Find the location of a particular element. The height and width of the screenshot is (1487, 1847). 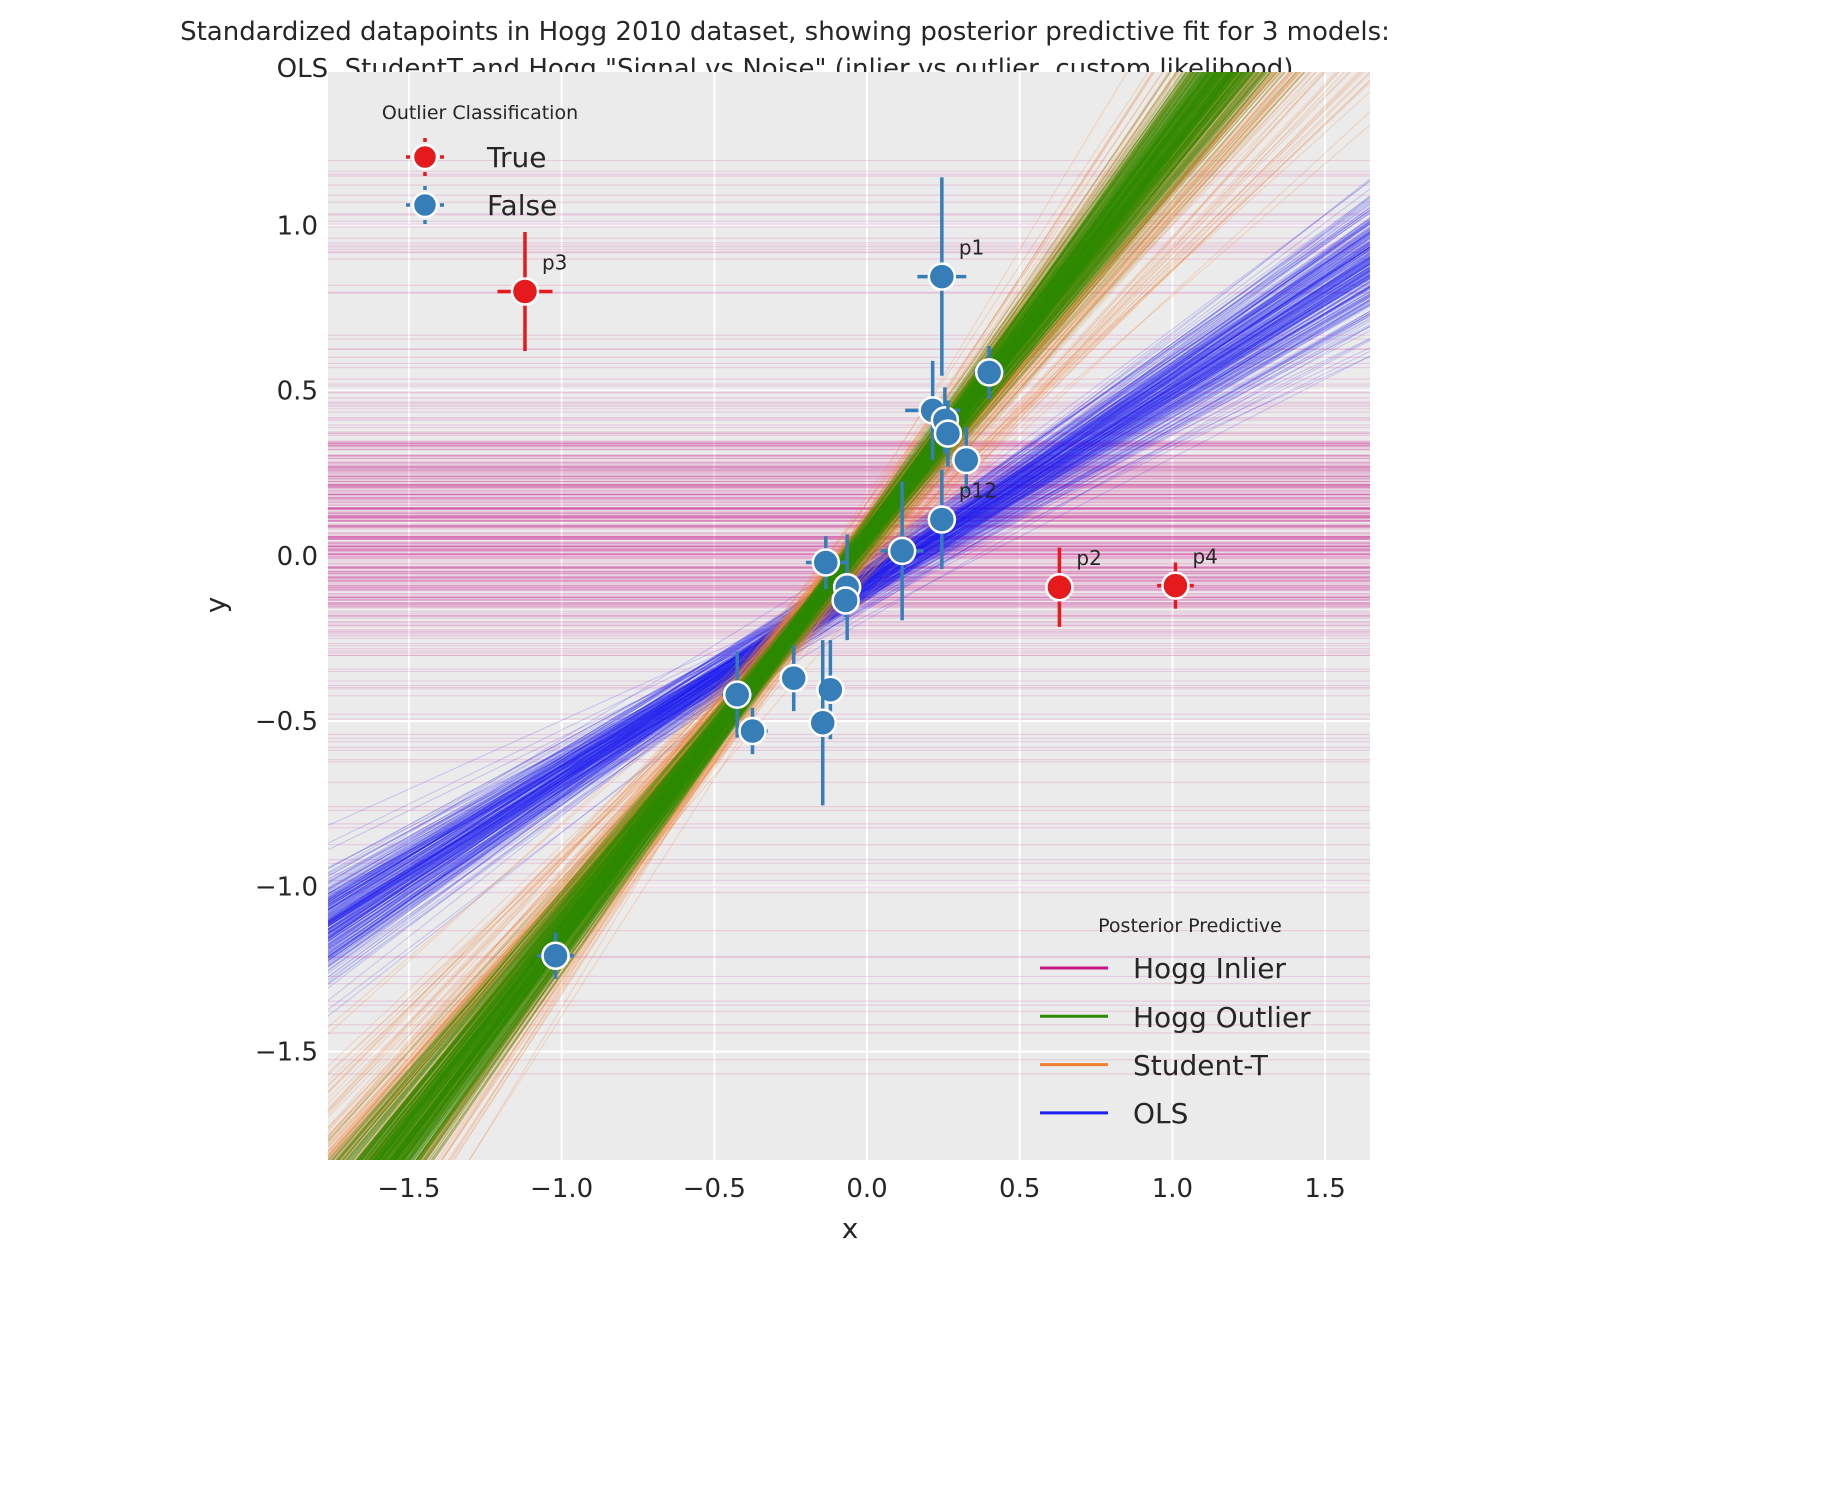

outlier-point: p3 is located at coordinates (532, 291).